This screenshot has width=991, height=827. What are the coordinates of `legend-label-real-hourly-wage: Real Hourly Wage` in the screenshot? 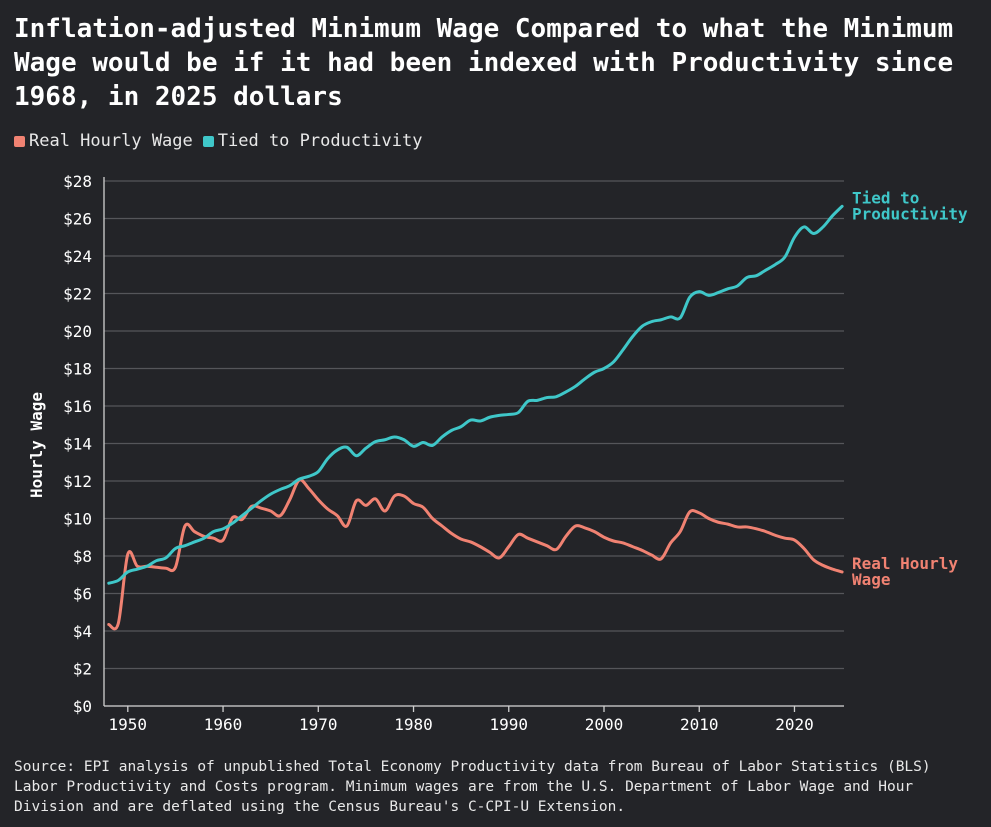 It's located at (111, 141).